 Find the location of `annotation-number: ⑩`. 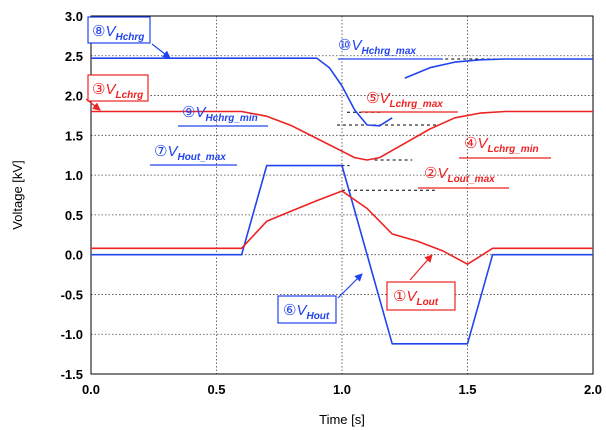

annotation-number: ⑩ is located at coordinates (344, 45).